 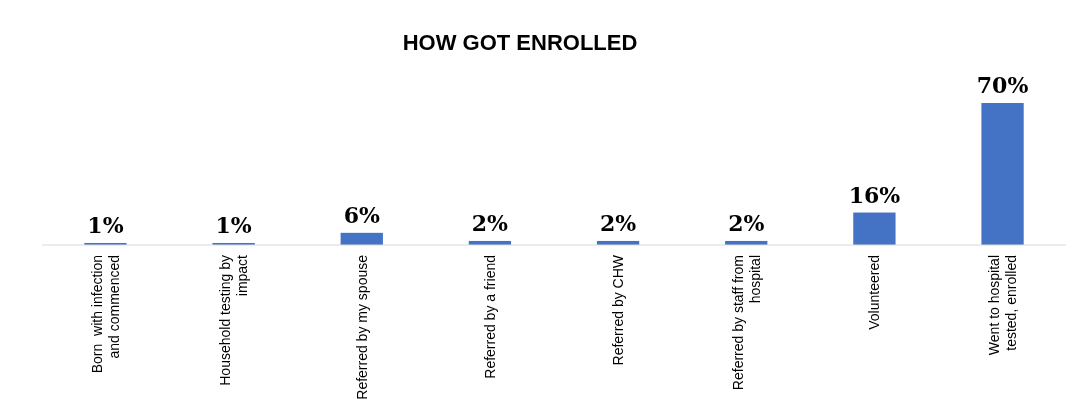 What do you see at coordinates (746, 323) in the screenshot?
I see `x-tick-label: Referred by staff from hospital` at bounding box center [746, 323].